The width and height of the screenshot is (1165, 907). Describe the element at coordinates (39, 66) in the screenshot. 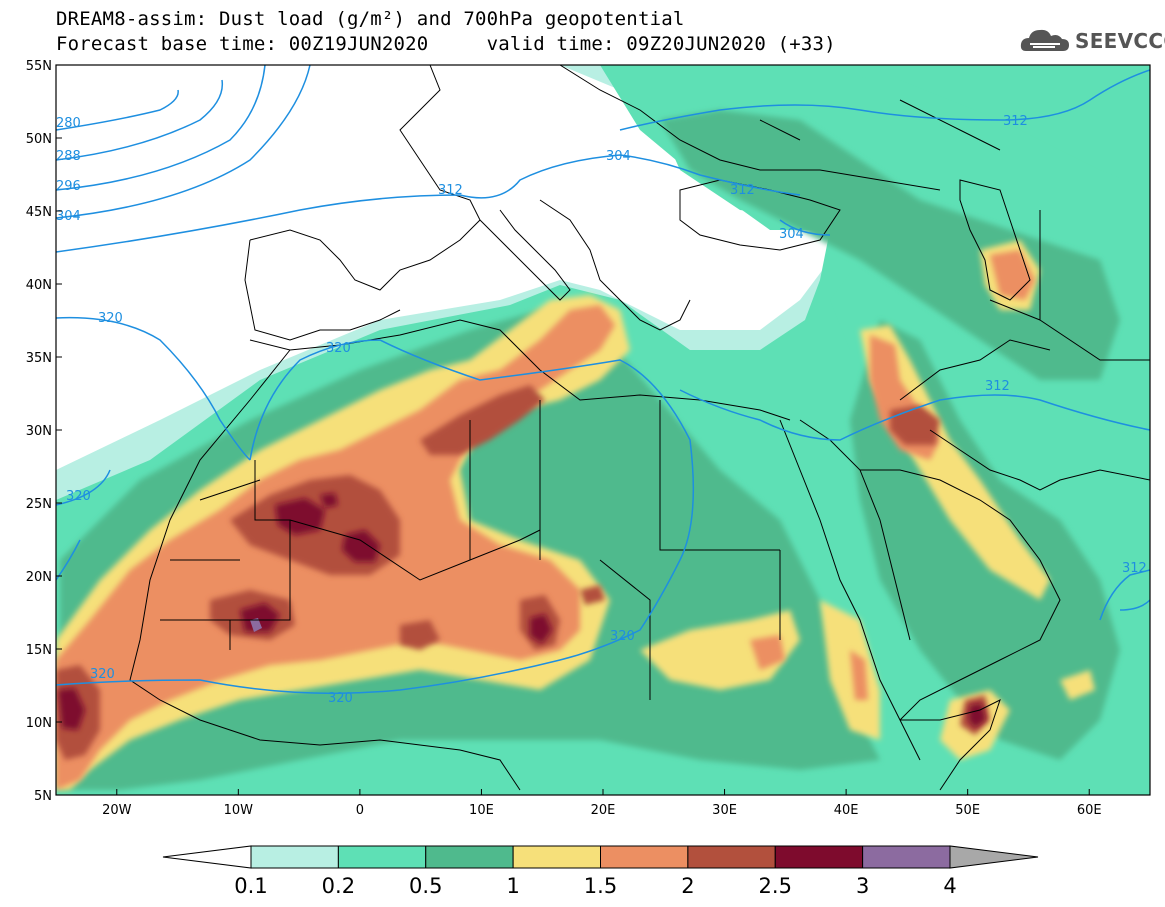

I see `lat-tick-label: 55N` at that location.